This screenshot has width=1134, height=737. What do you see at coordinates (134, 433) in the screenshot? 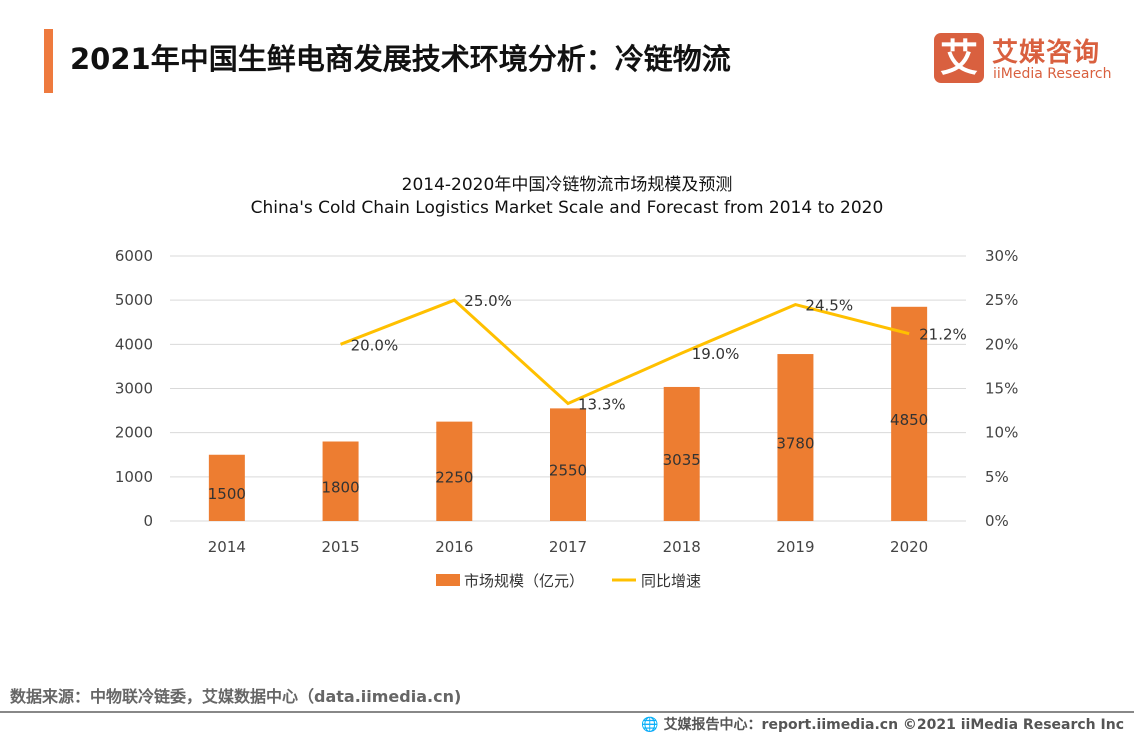
I see `y-tick-label: 2000` at bounding box center [134, 433].